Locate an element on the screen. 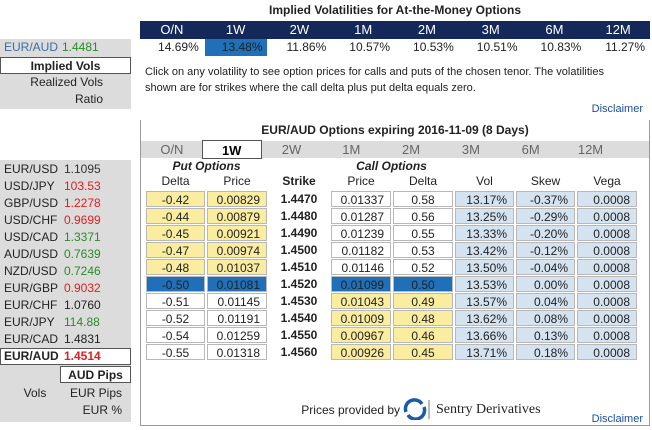 The height and width of the screenshot is (430, 652). quote-pair: USD/CAD is located at coordinates (31, 237).